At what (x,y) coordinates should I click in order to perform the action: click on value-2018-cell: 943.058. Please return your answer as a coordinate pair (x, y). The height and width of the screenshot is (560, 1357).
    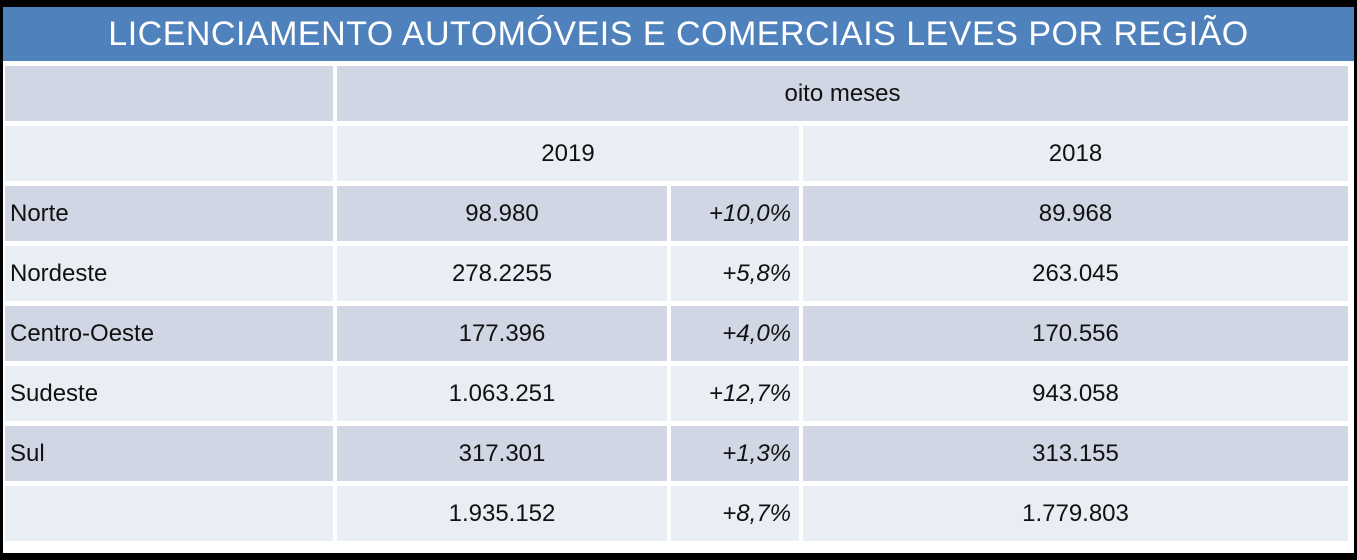
    Looking at the image, I should click on (1075, 393).